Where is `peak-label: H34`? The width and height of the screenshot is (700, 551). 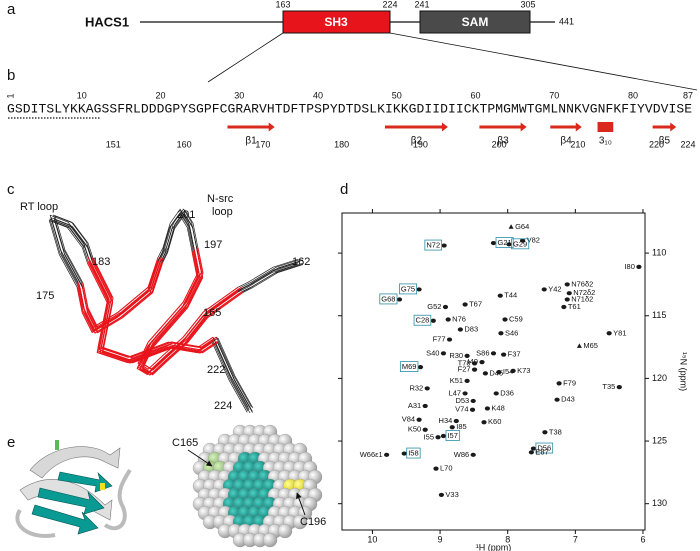
peak-label: H34 is located at coordinates (446, 420).